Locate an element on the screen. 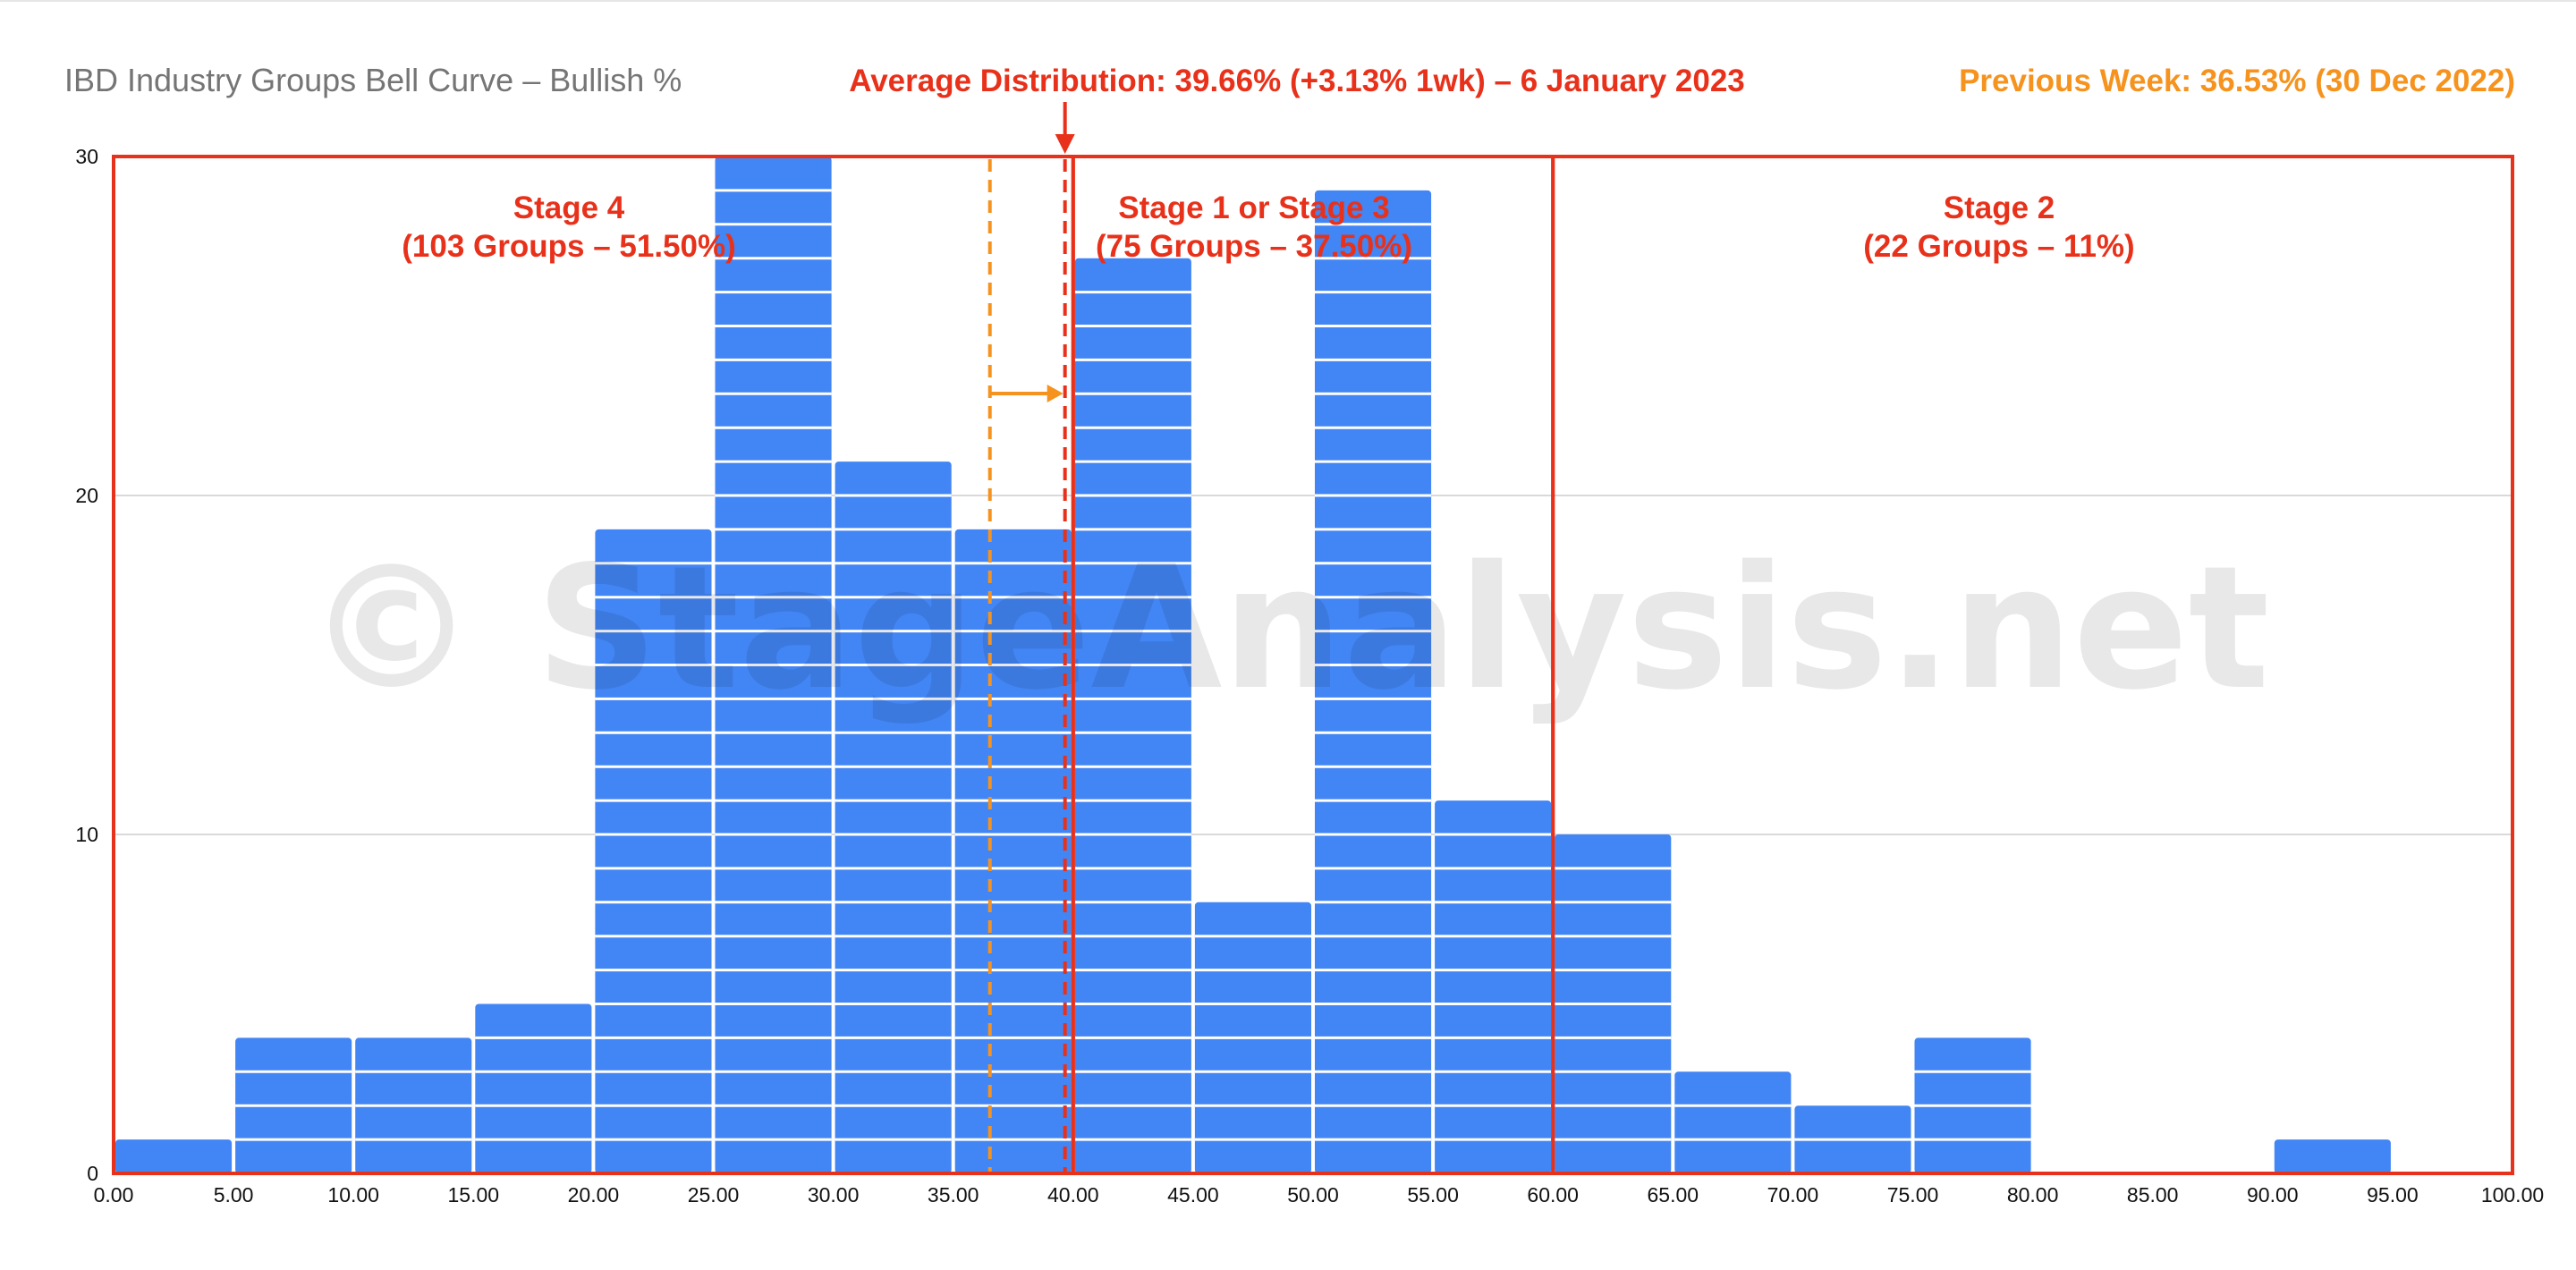  x-tick-25.00: 25.00 is located at coordinates (714, 1195).